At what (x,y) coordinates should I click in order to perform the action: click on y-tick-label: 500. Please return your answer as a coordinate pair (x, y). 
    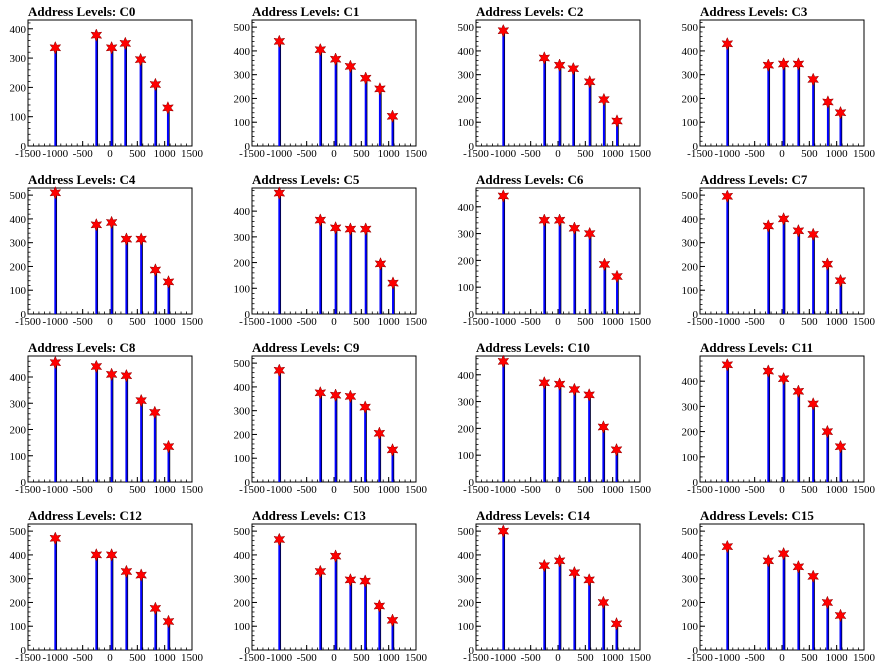
    Looking at the image, I should click on (690, 196).